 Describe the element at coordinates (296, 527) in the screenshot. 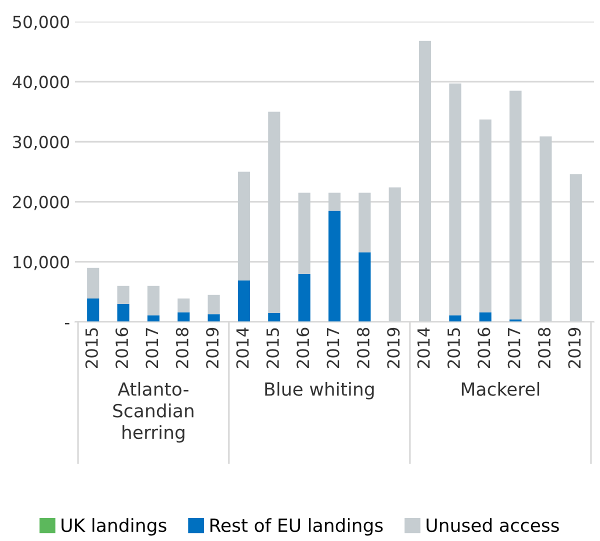

I see `legend-label: Rest of EU landings` at that location.